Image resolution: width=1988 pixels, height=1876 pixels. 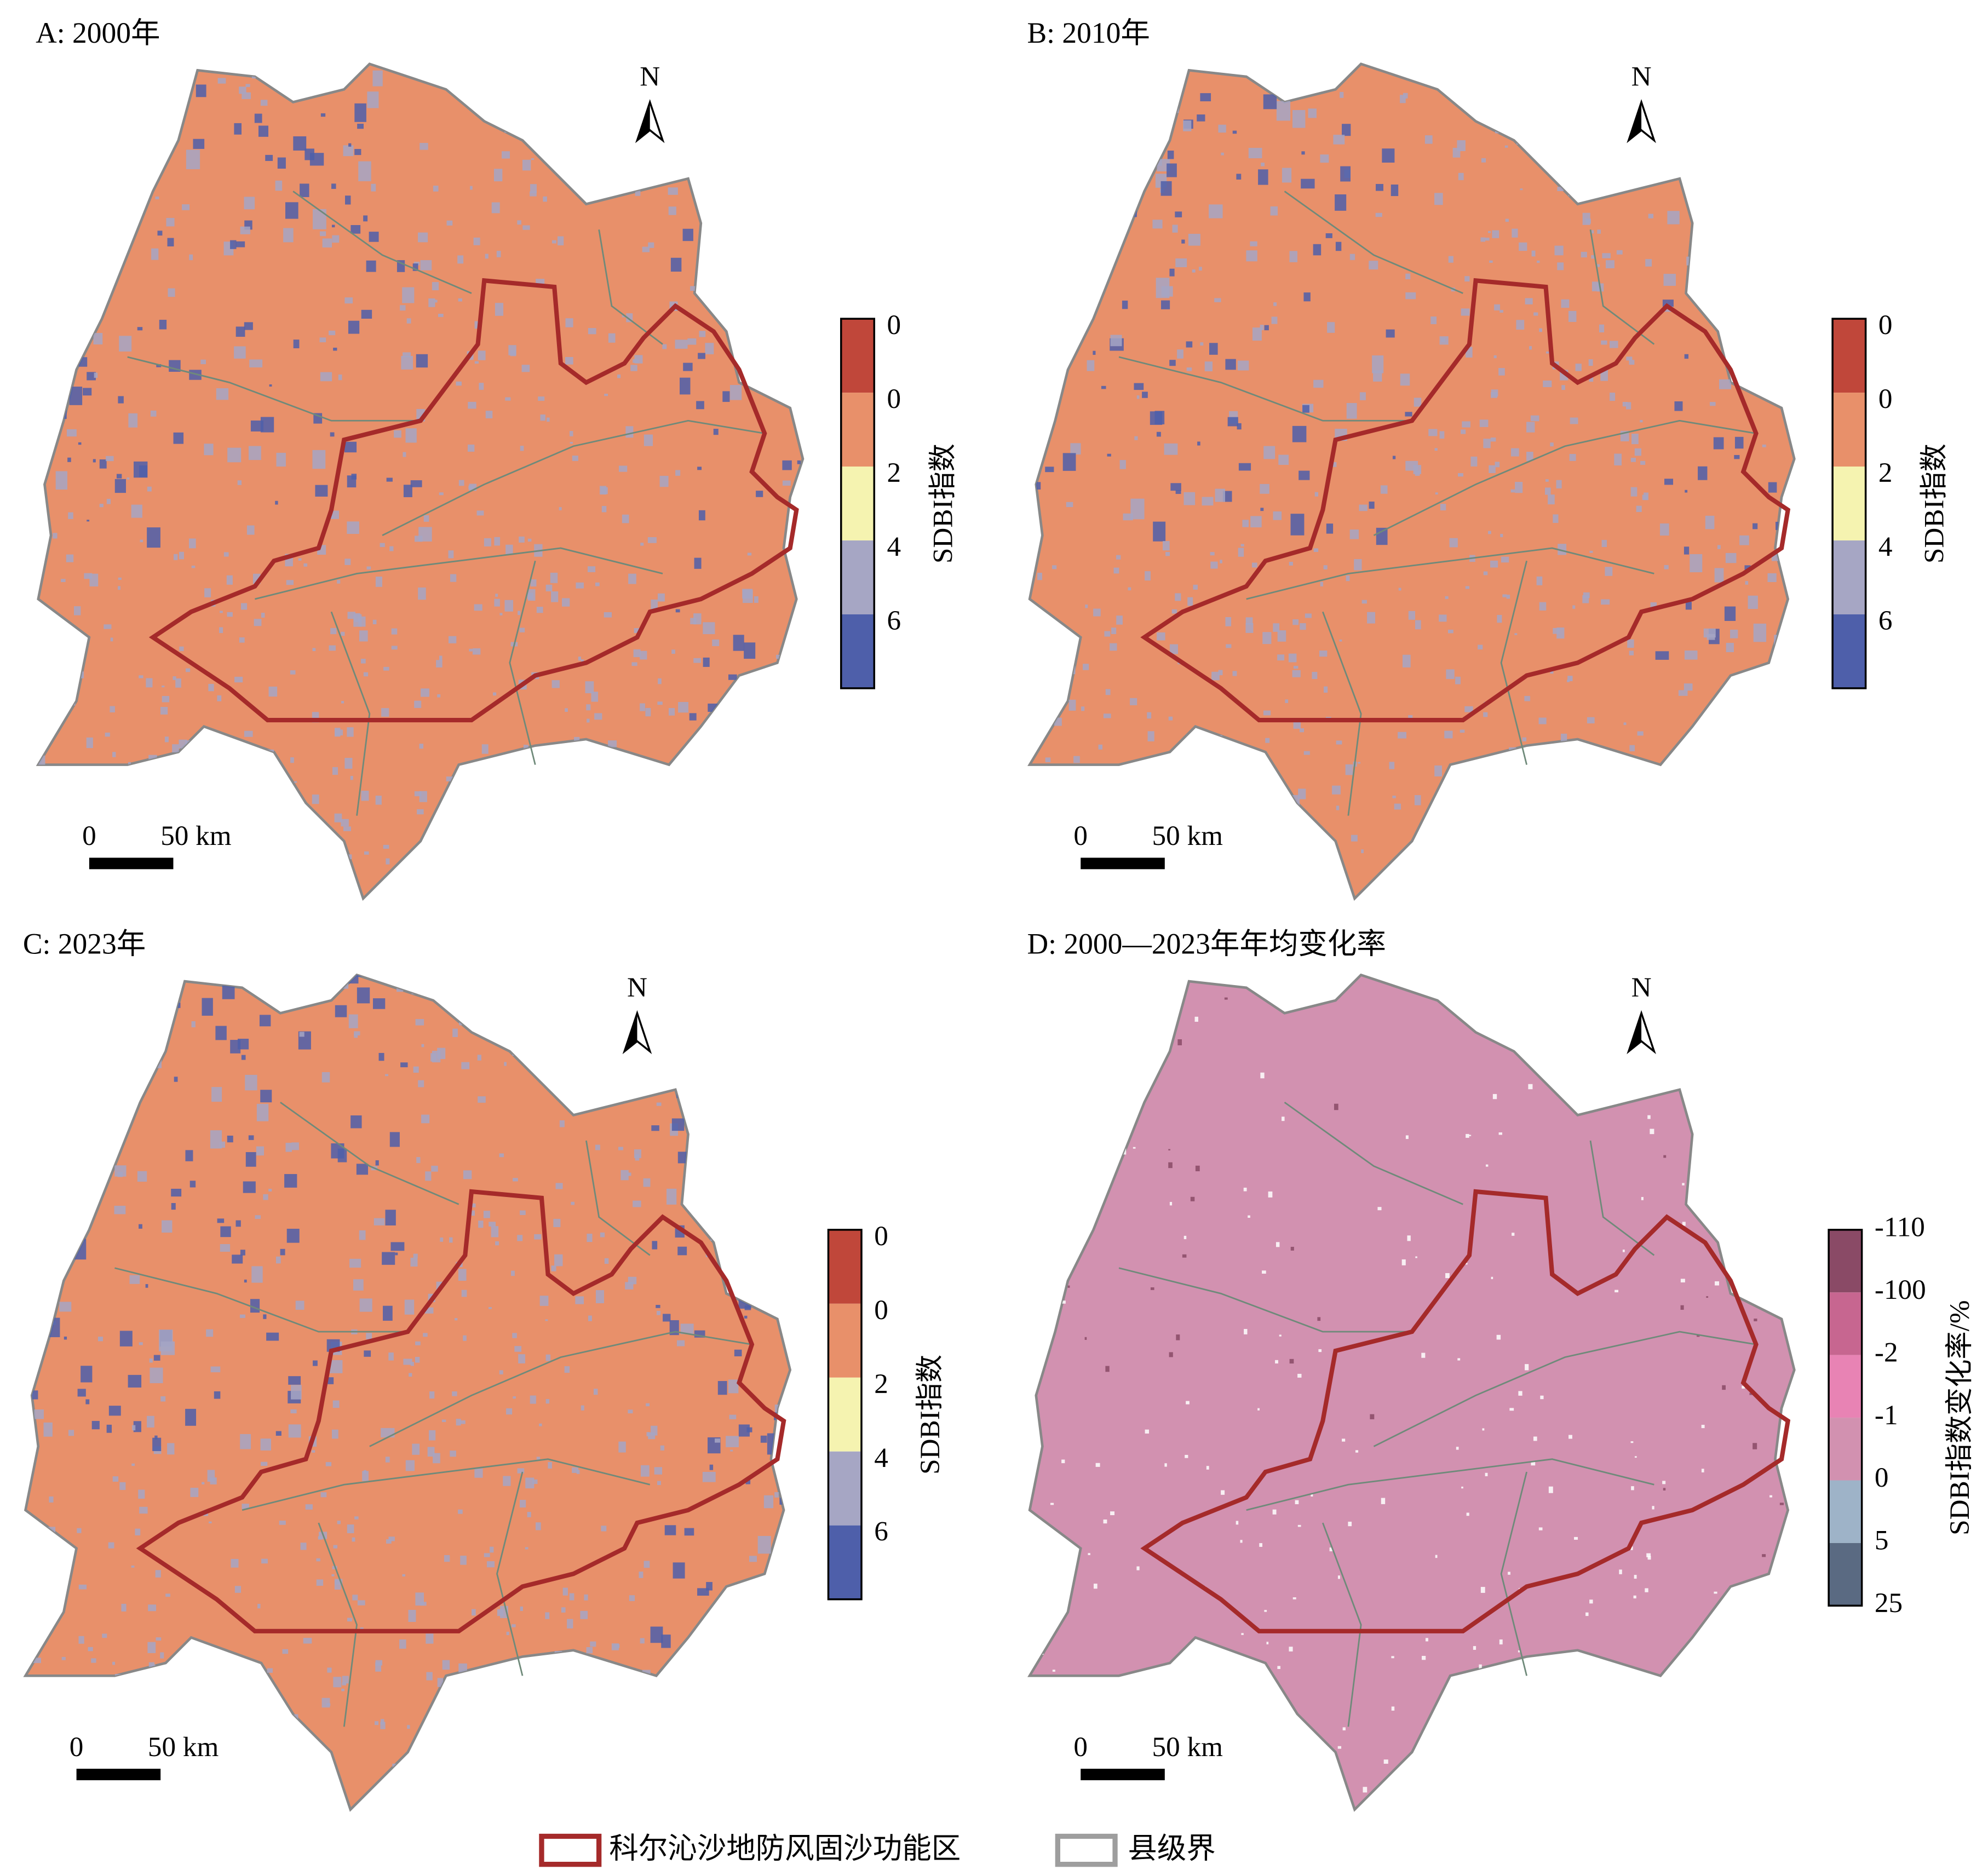 What do you see at coordinates (1187, 836) in the screenshot?
I see `scale-end: 50 km` at bounding box center [1187, 836].